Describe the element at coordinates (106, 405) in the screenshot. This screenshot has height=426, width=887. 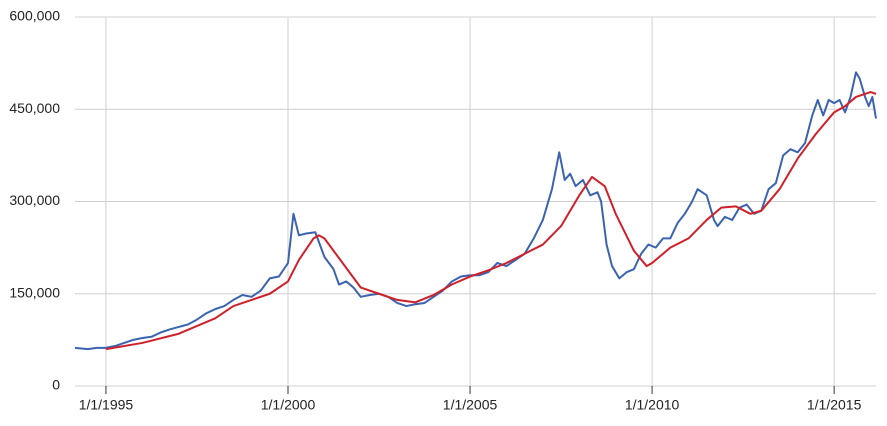
I see `x-tick-label: 1/1/1995` at that location.